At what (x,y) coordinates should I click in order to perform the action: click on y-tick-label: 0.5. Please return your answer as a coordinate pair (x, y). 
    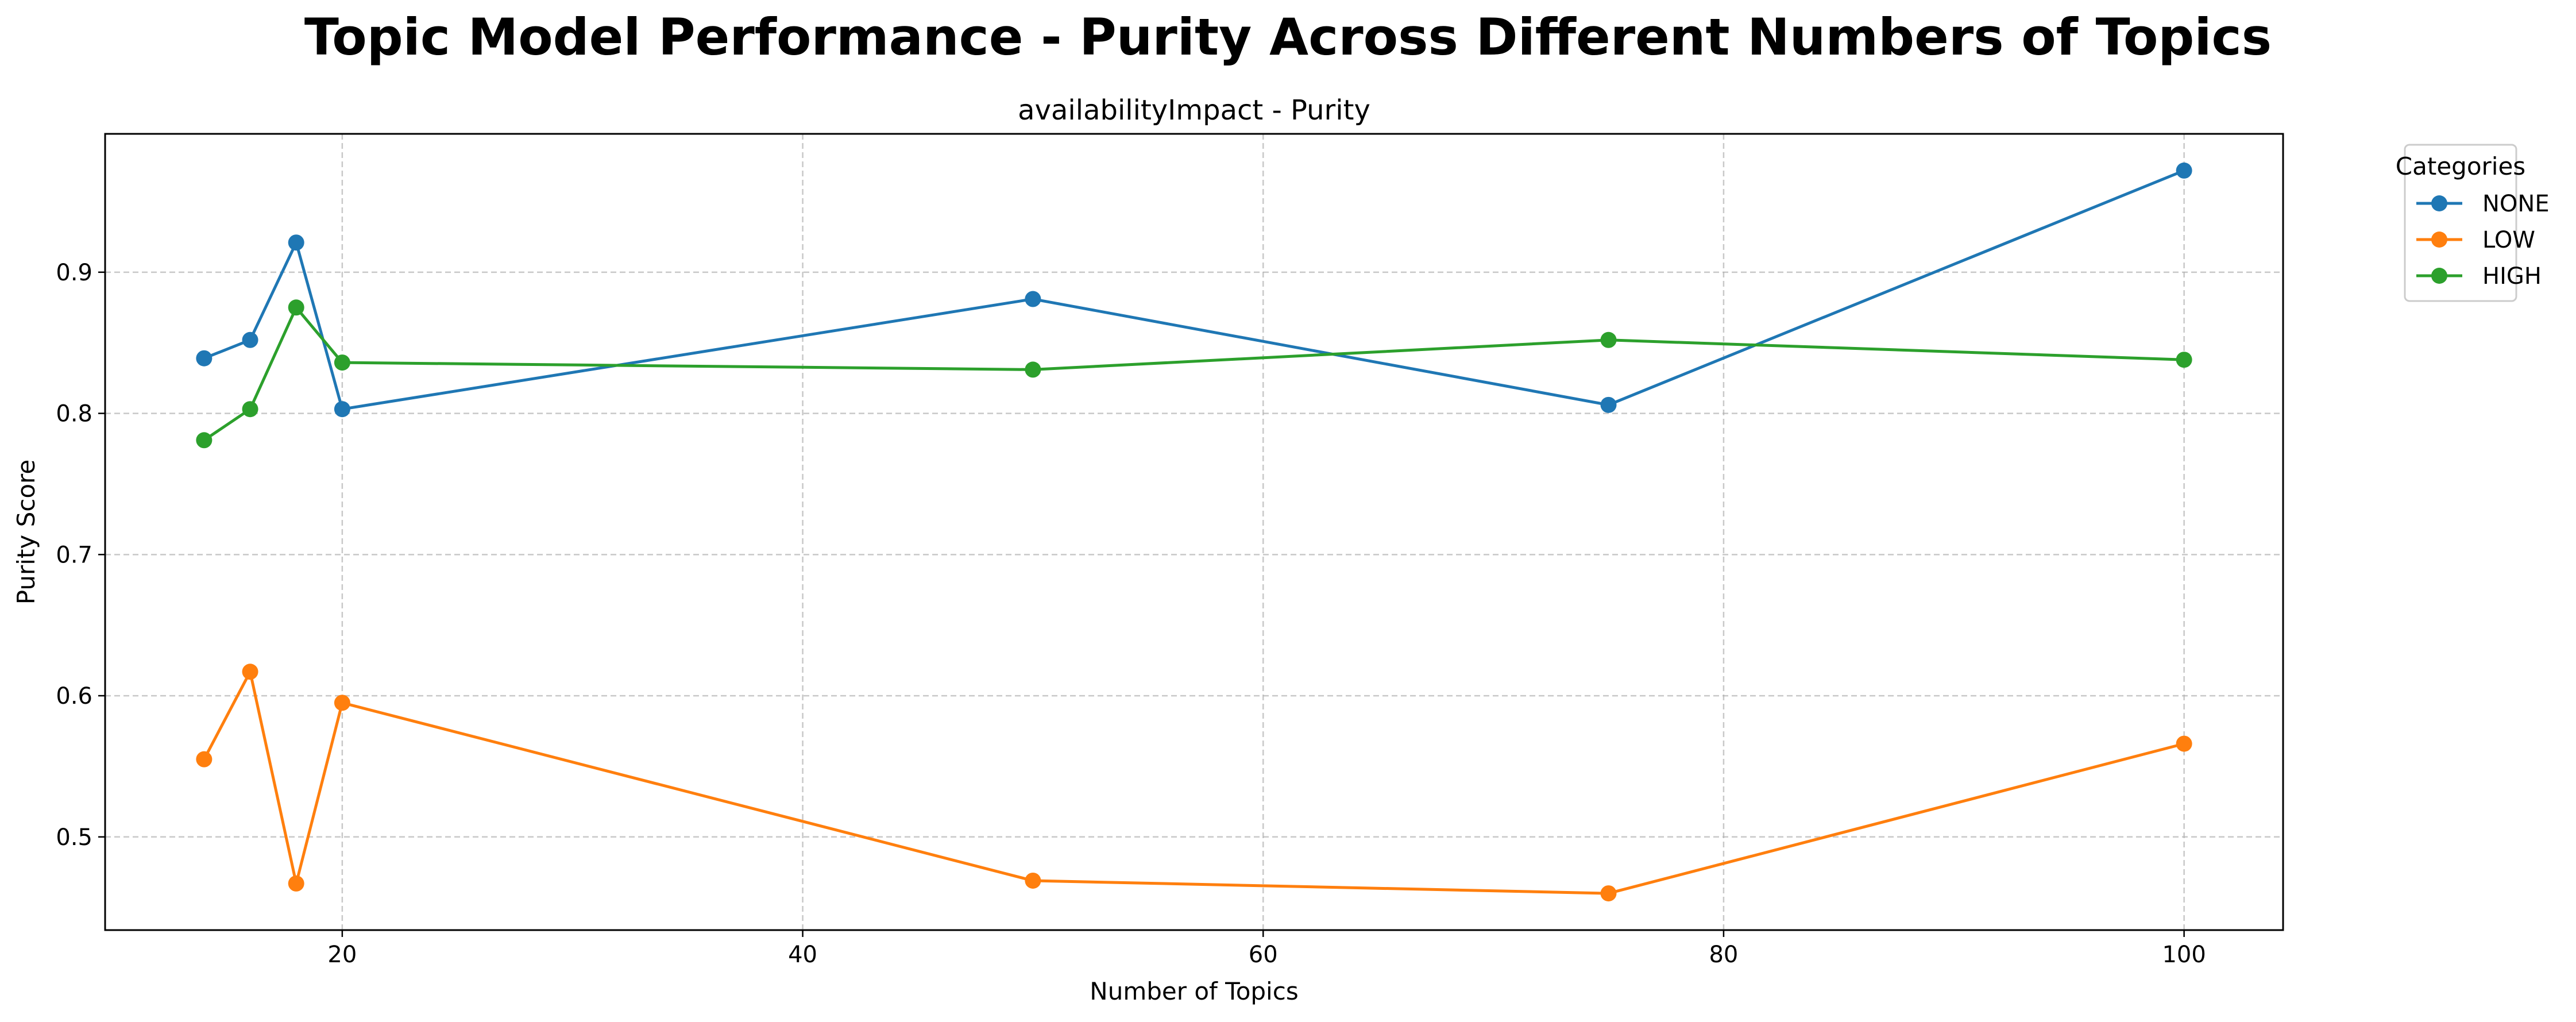
    Looking at the image, I should click on (74, 838).